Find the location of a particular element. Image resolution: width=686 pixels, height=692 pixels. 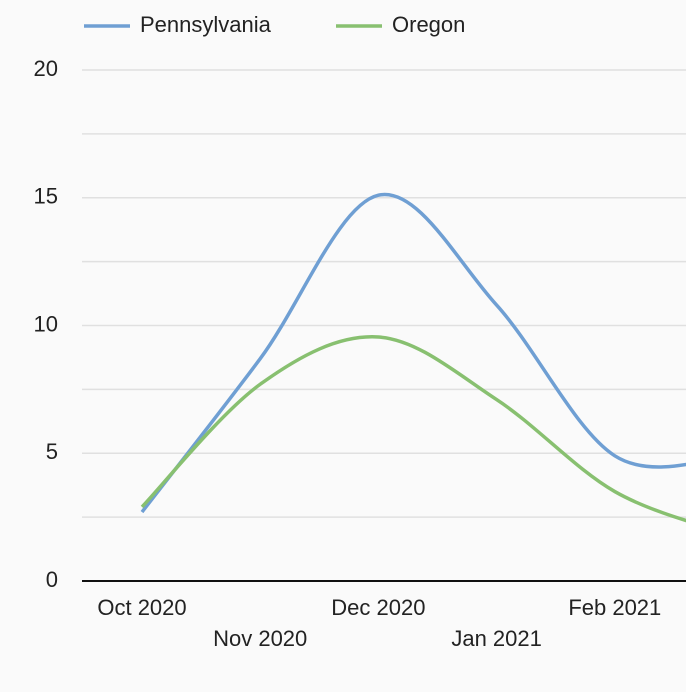

y-tick-label: 10 is located at coordinates (46, 323).